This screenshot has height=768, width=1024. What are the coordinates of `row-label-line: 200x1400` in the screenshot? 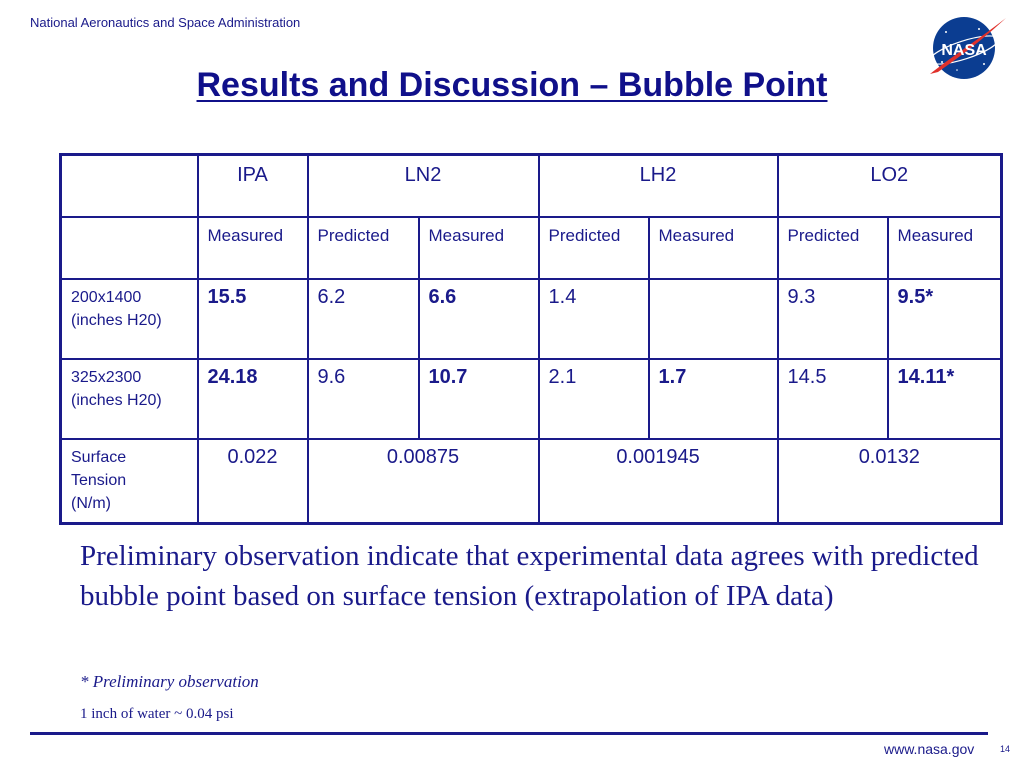 It's located at (106, 297).